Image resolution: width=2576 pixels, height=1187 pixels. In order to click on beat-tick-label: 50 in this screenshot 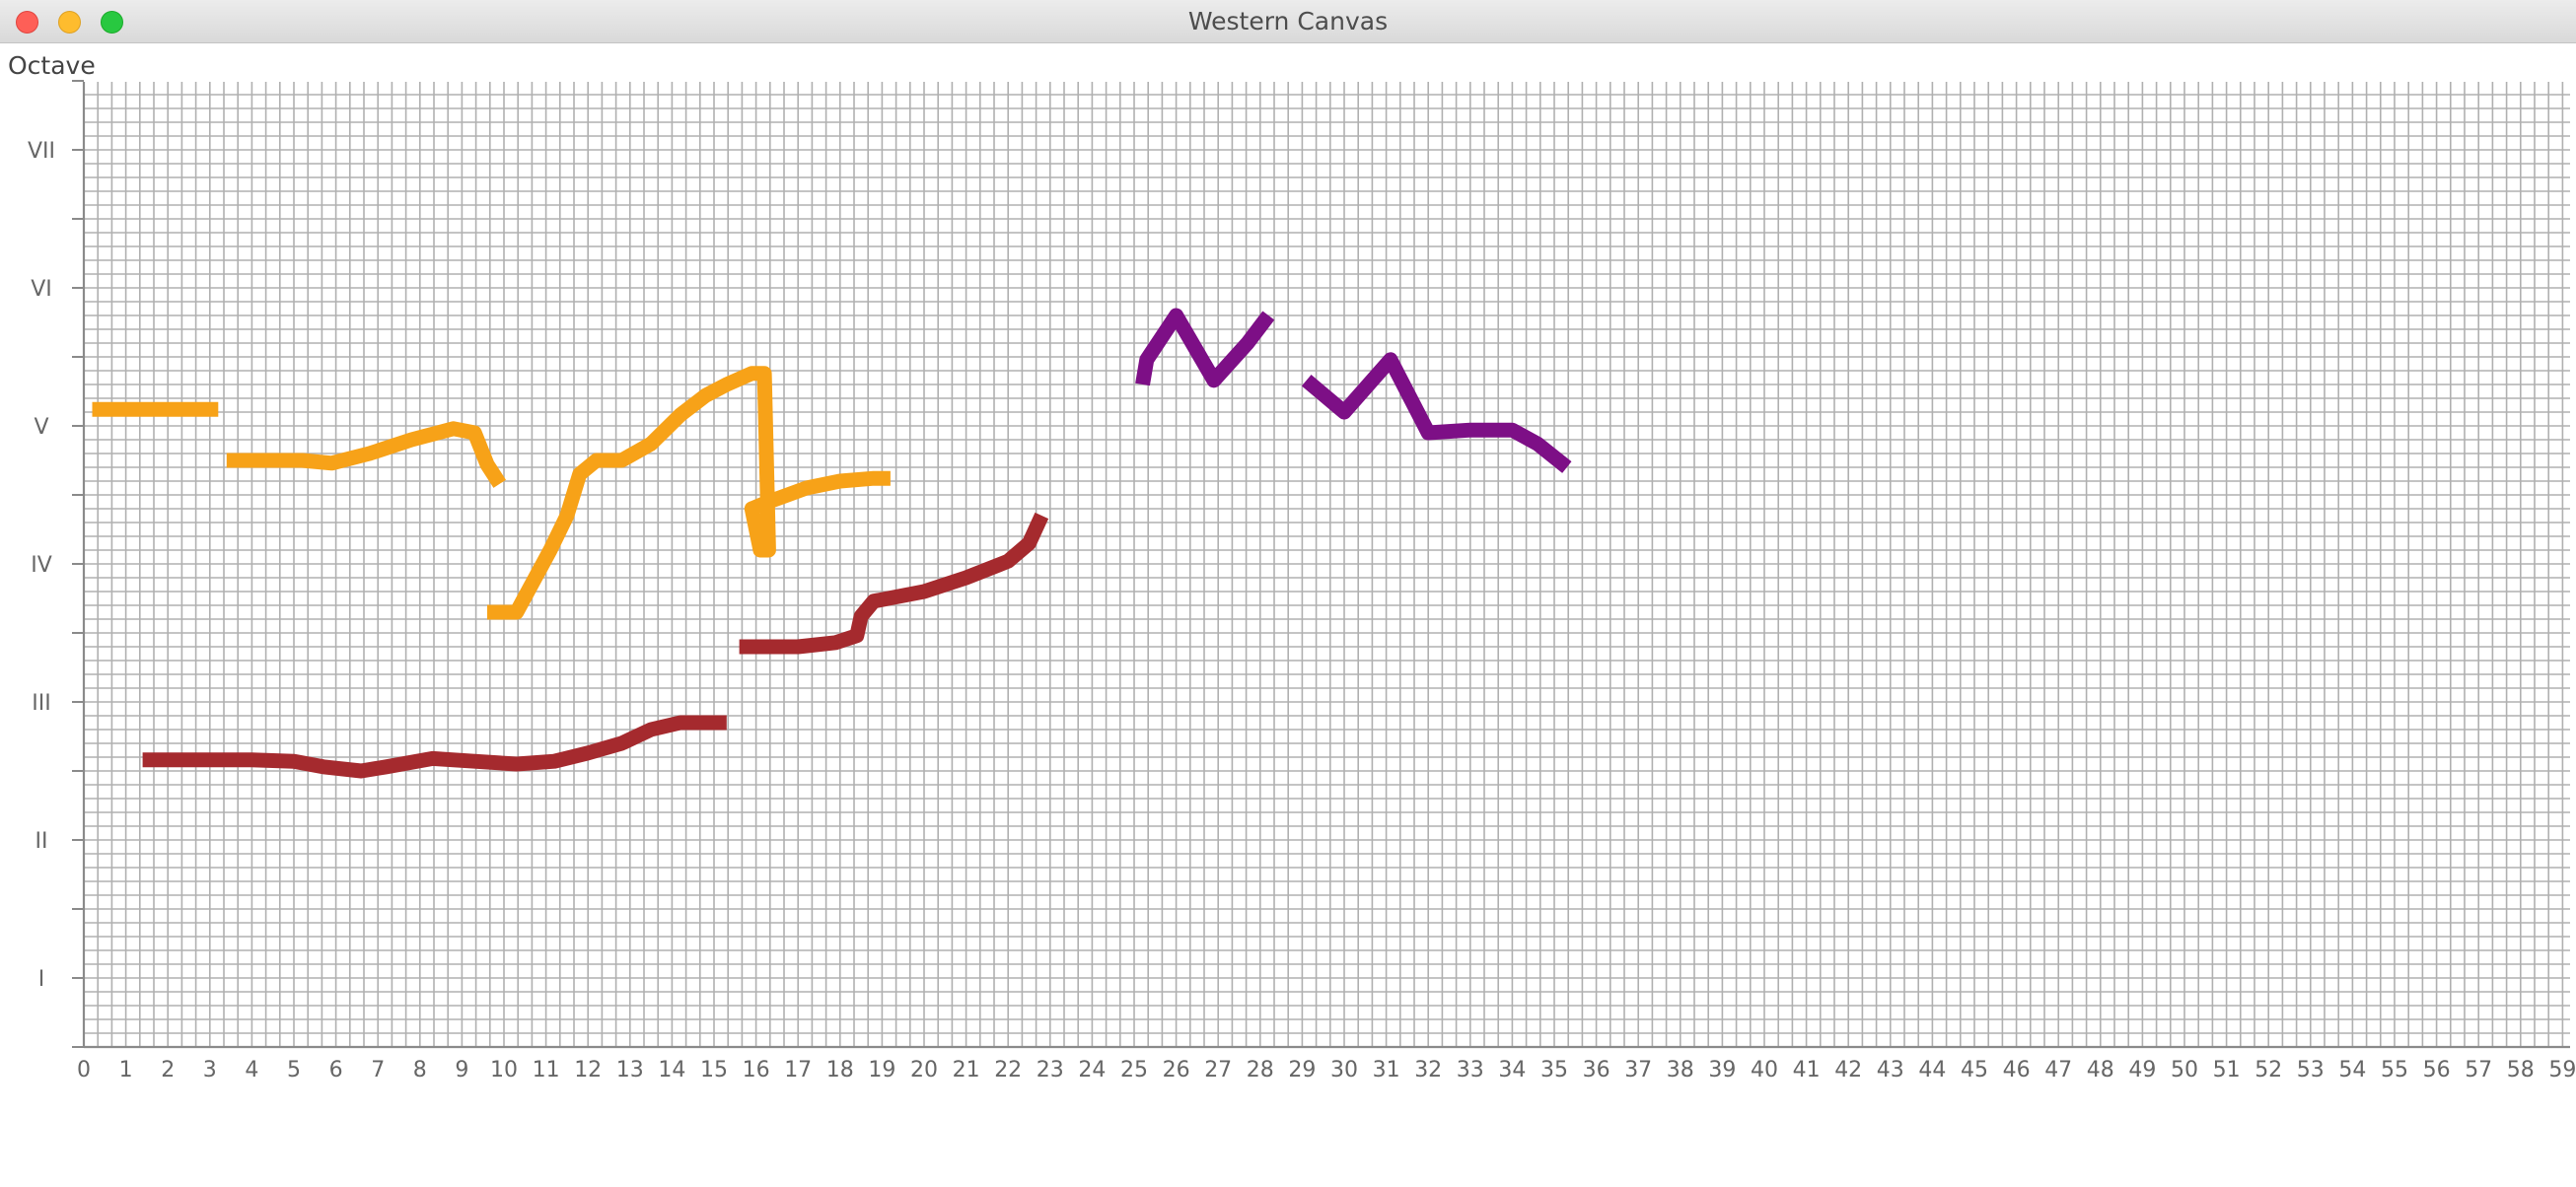, I will do `click(2184, 1070)`.